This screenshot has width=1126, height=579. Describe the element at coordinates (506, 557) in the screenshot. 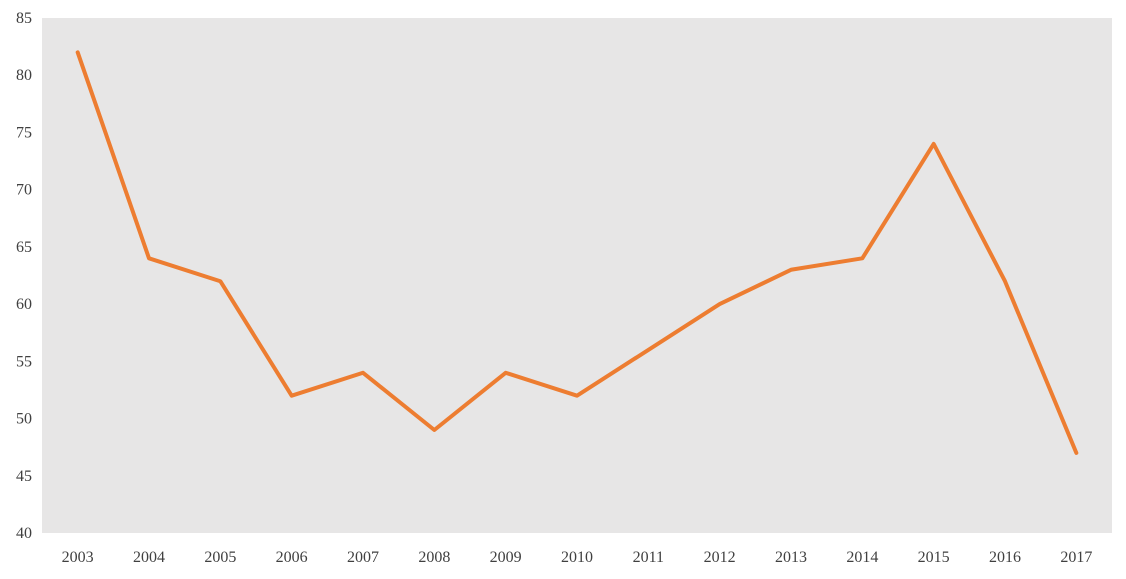

I see `x-tick-label: 2009` at that location.